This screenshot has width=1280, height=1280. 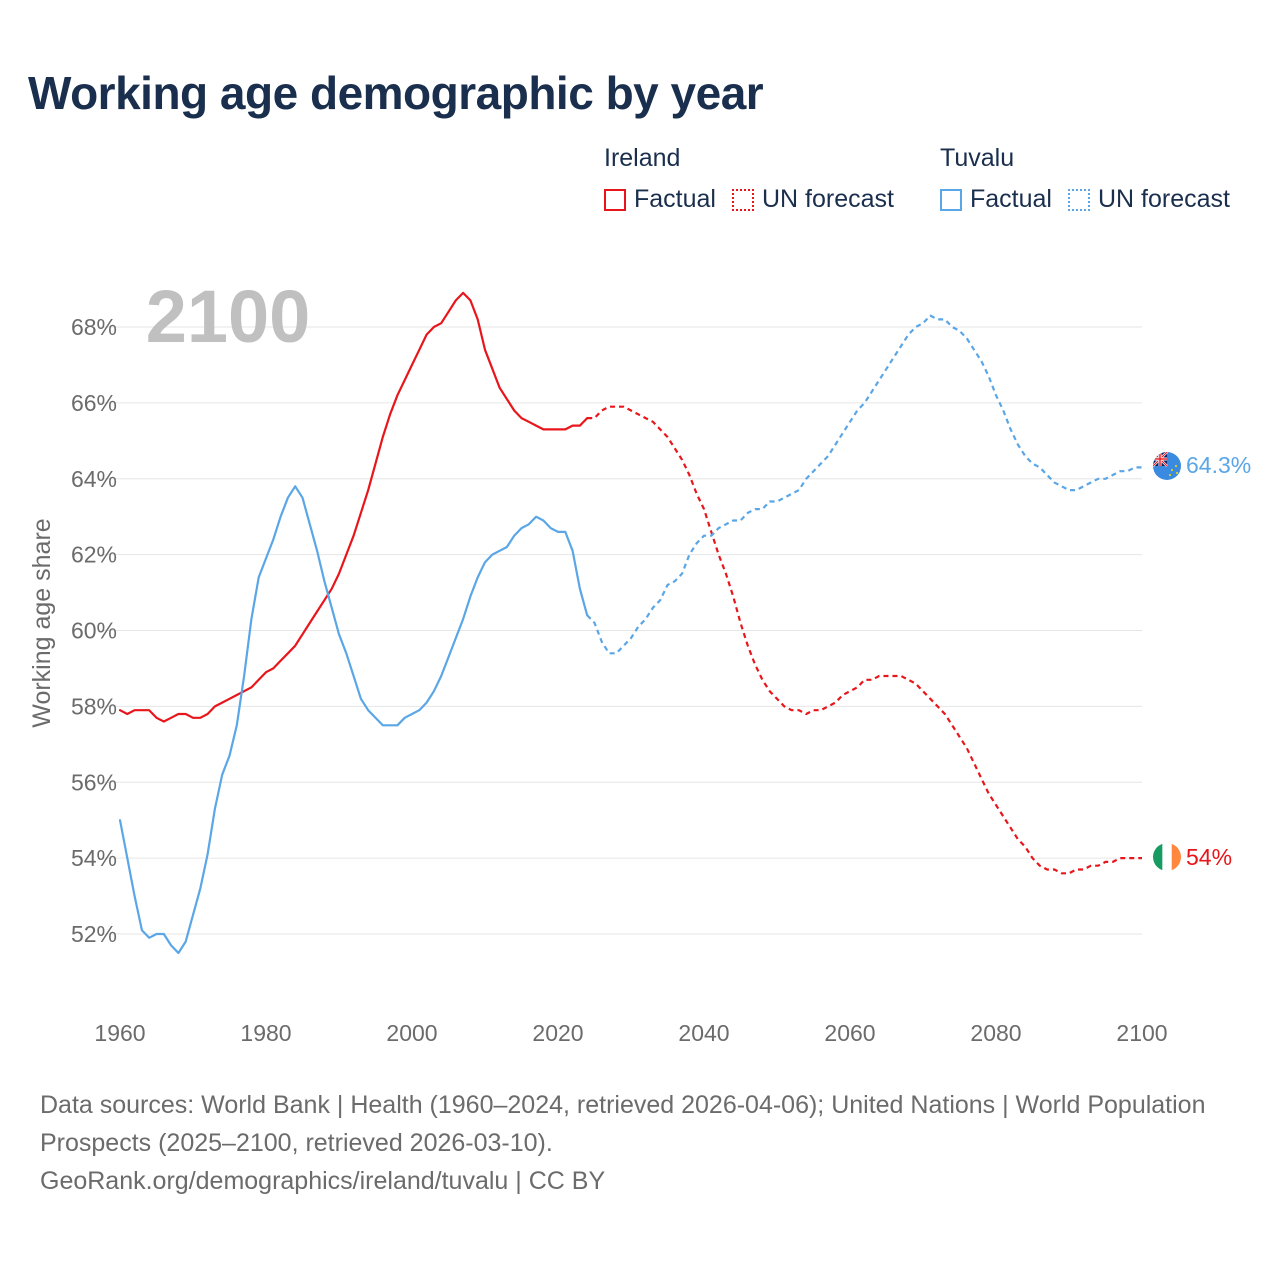 What do you see at coordinates (119, 1033) in the screenshot?
I see `x-tick-label: 1960` at bounding box center [119, 1033].